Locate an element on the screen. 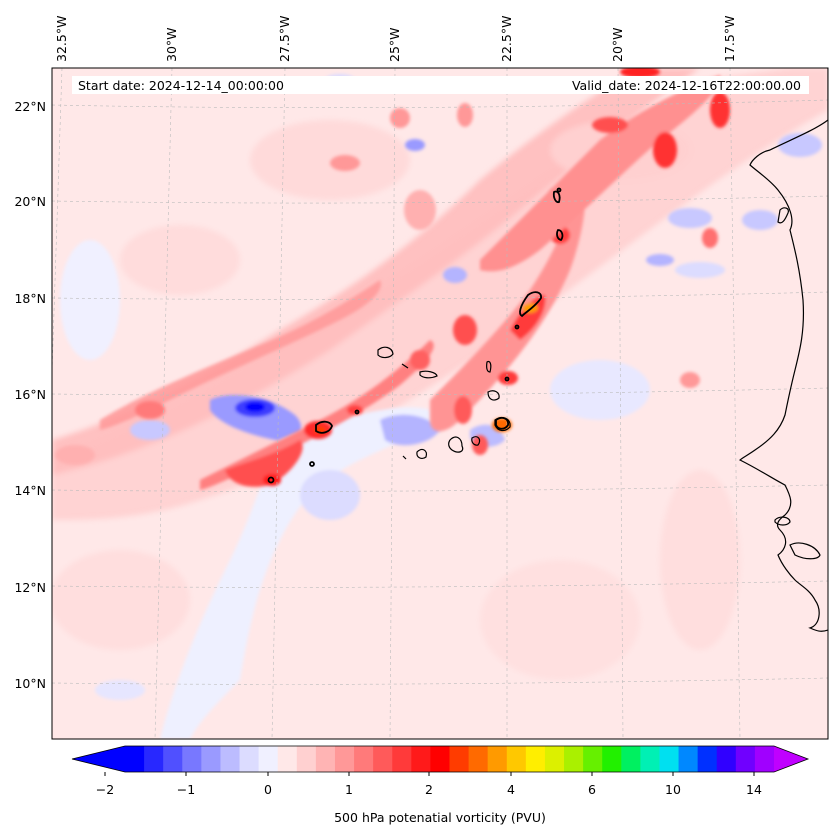 The width and height of the screenshot is (837, 836). colorbar-tick-label: 14 is located at coordinates (754, 789).